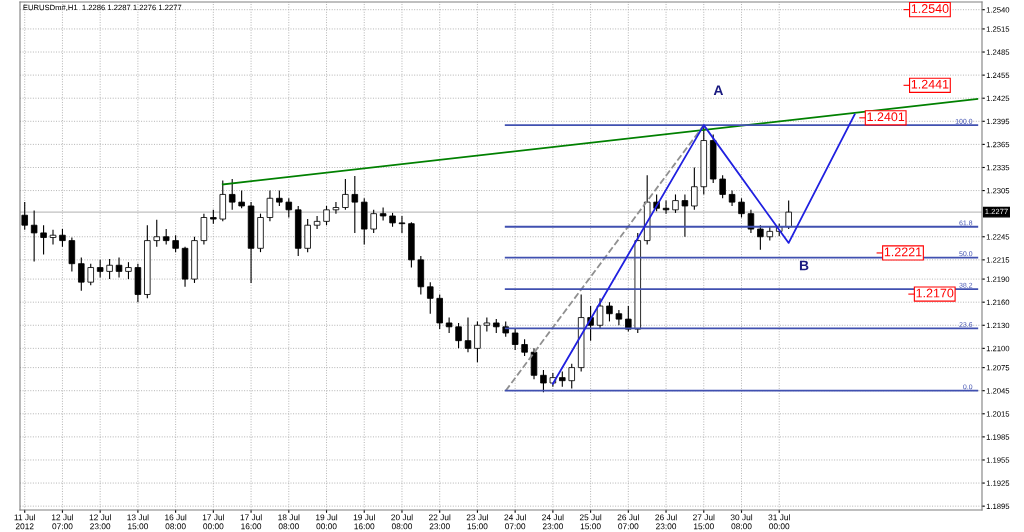 This screenshot has height=532, width=1024. Describe the element at coordinates (477, 522) in the screenshot. I see `x-tick-label: 23 Jul 15:00` at that location.